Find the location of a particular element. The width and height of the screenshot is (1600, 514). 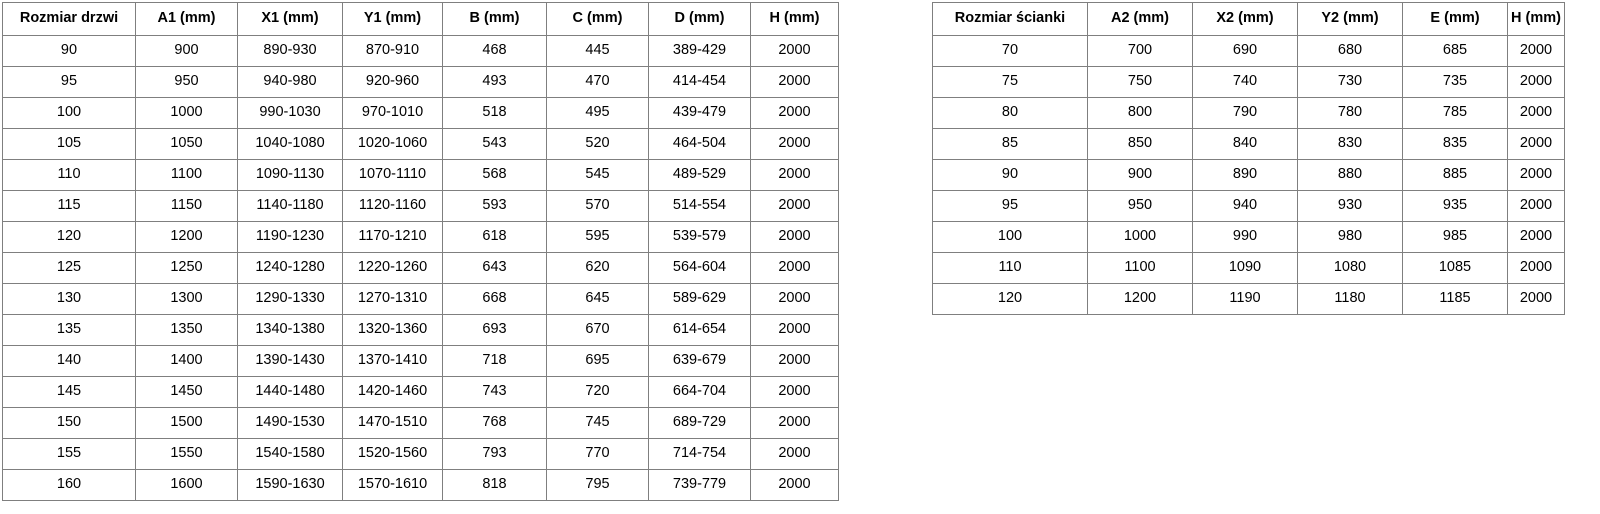

table-cell: 1350 is located at coordinates (186, 330).